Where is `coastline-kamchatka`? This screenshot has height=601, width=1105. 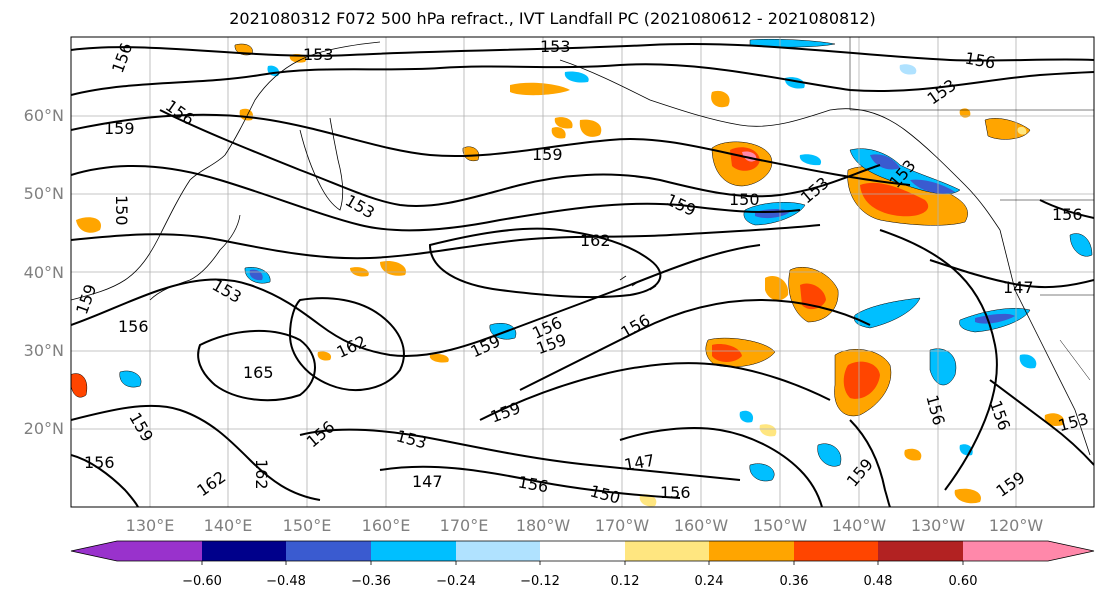 coastline-kamchatka is located at coordinates (321, 164).